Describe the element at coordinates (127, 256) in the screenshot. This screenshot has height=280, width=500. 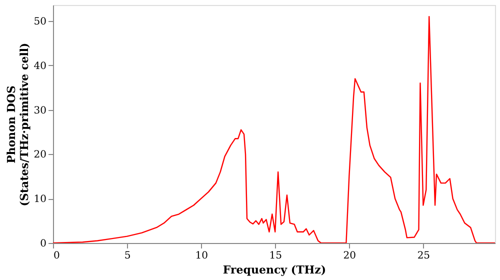
I see `x-tick-label: 5` at that location.